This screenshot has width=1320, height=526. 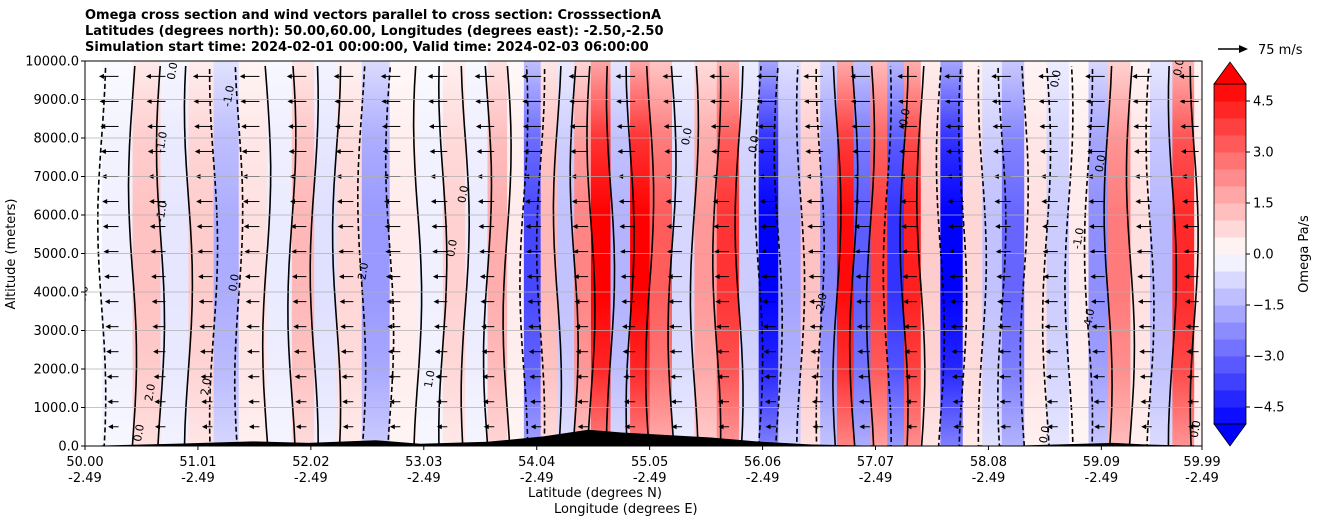 What do you see at coordinates (310, 462) in the screenshot?
I see `x-tick-label-lat: 52.02` at bounding box center [310, 462].